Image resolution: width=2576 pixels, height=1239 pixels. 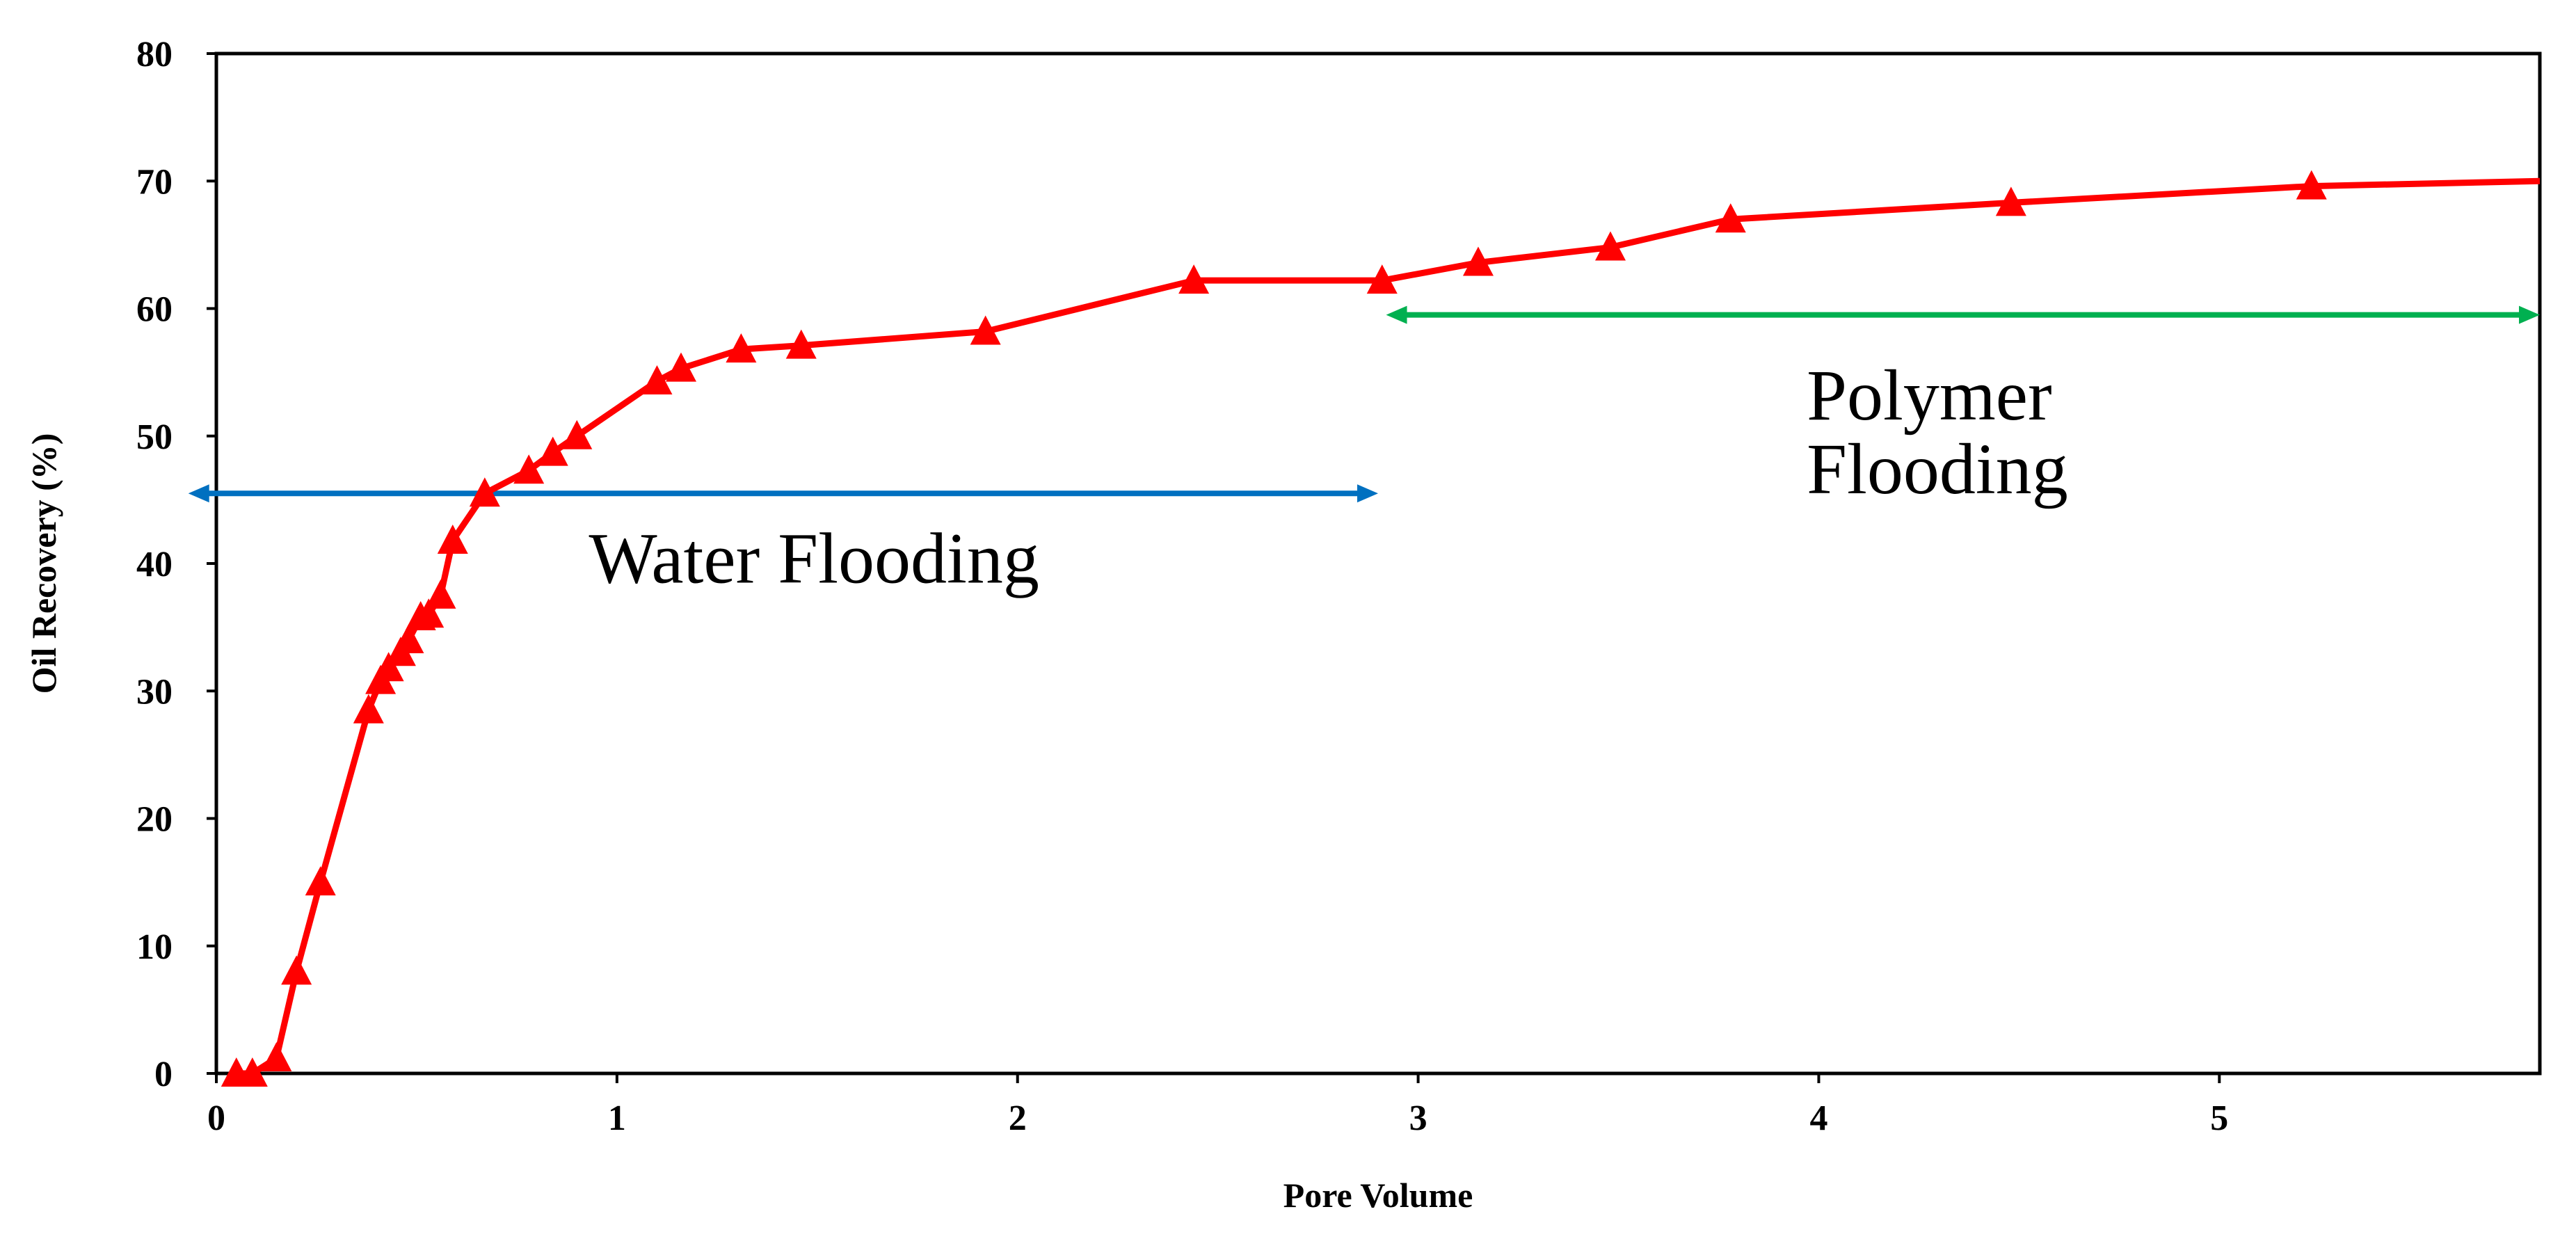 I want to click on y-tick-label: 80, so click(x=154, y=55).